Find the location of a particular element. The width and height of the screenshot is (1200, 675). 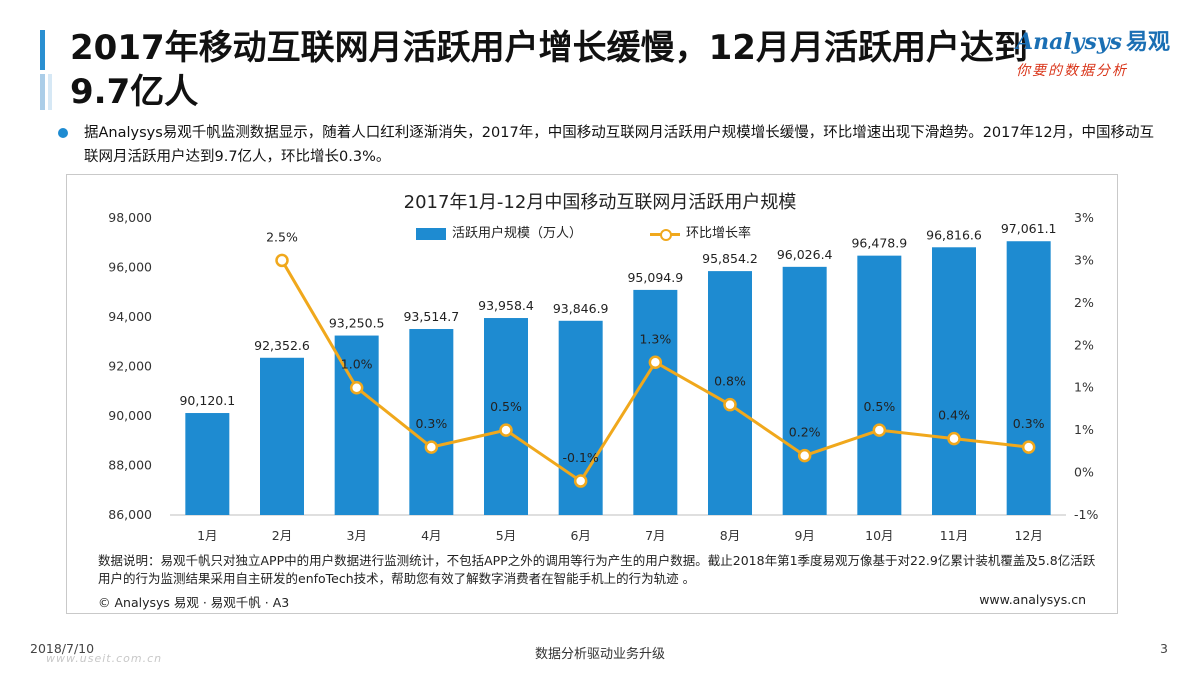

x-tick-label: 5月 is located at coordinates (506, 535).